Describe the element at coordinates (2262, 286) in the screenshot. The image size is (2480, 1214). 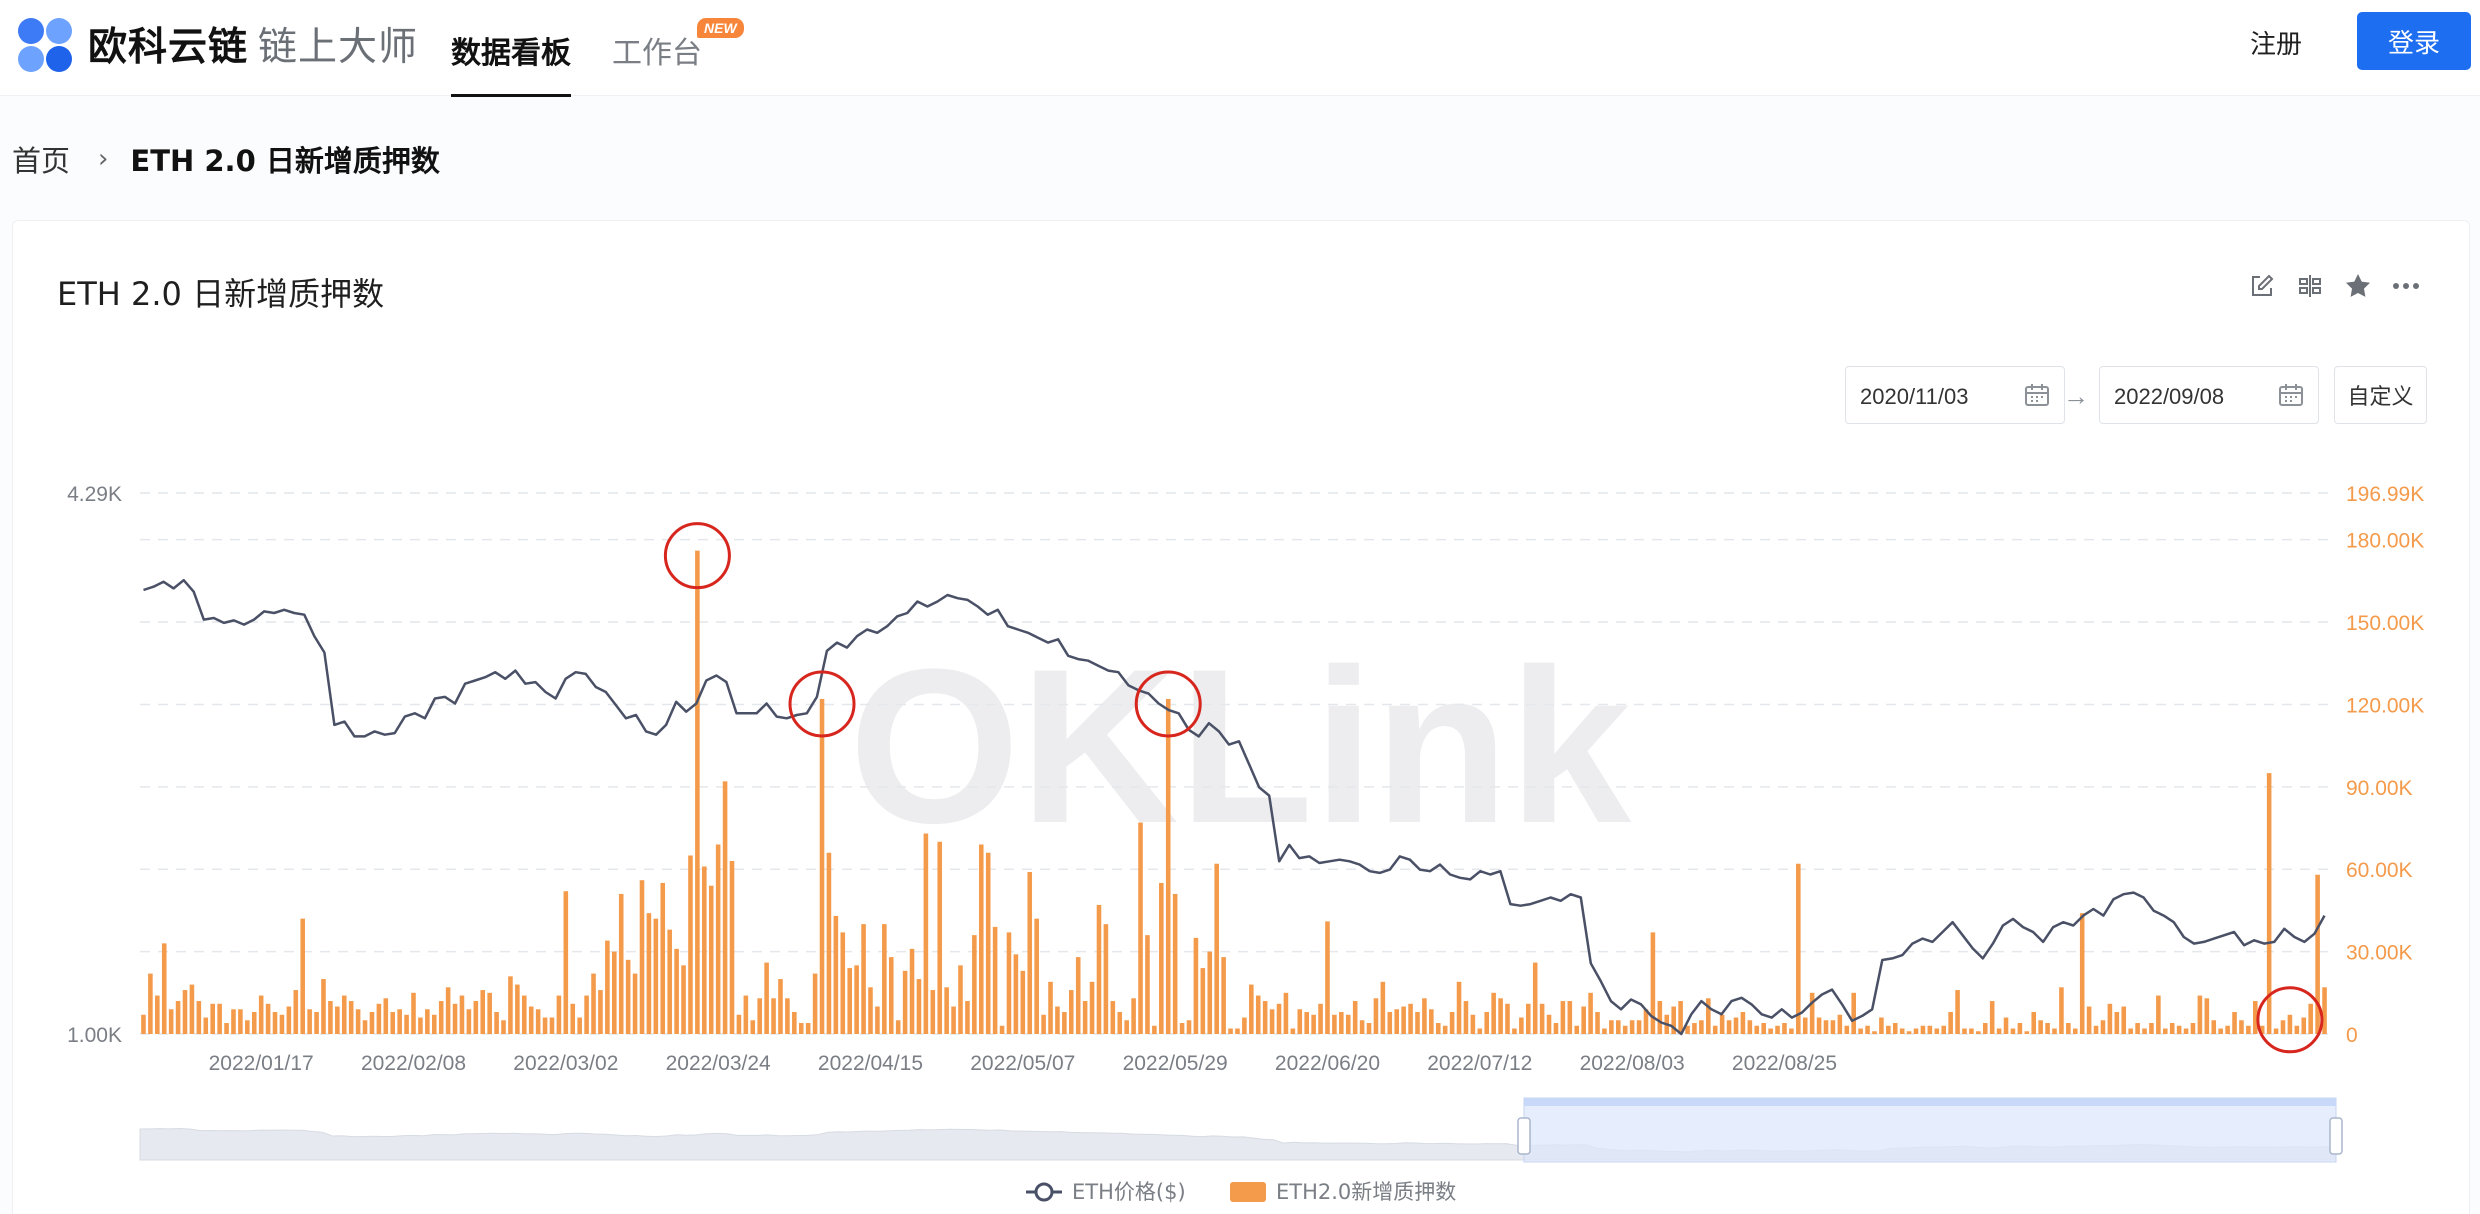
I see `edit-icon` at that location.